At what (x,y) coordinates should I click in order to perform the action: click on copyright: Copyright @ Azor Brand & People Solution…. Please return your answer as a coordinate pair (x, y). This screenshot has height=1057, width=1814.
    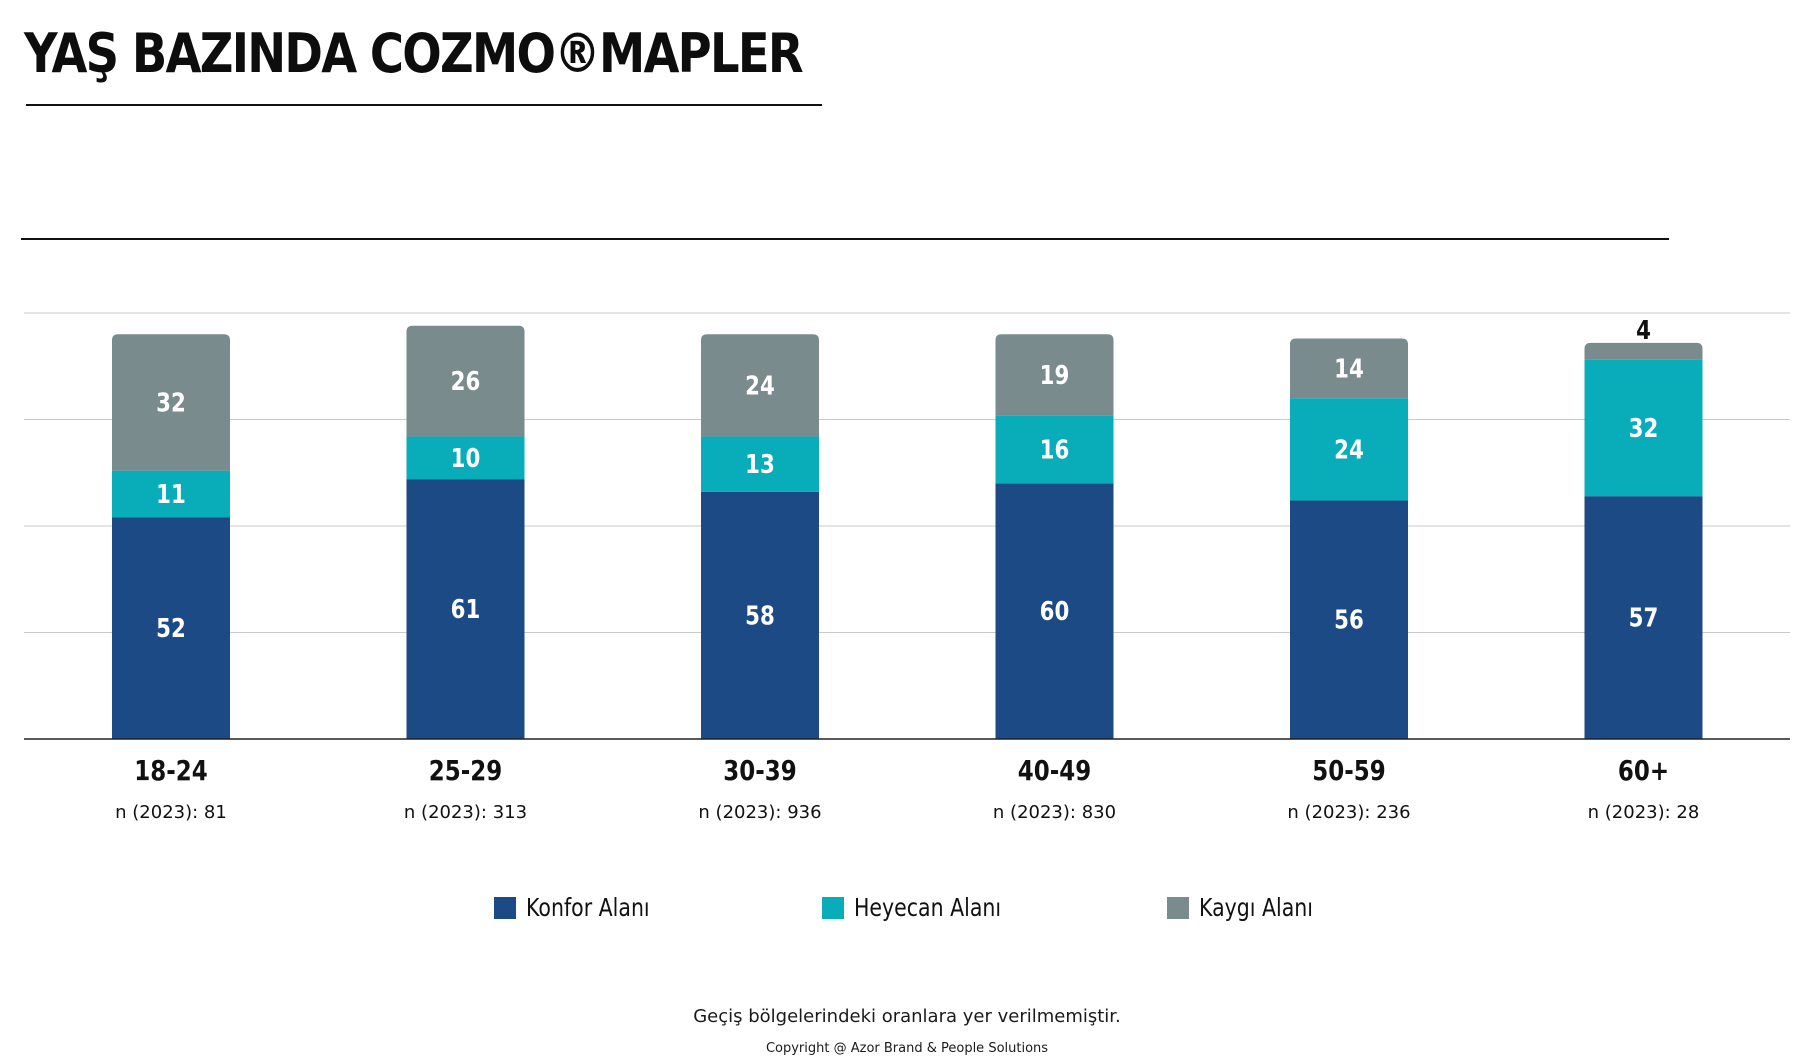
    Looking at the image, I should click on (907, 1048).